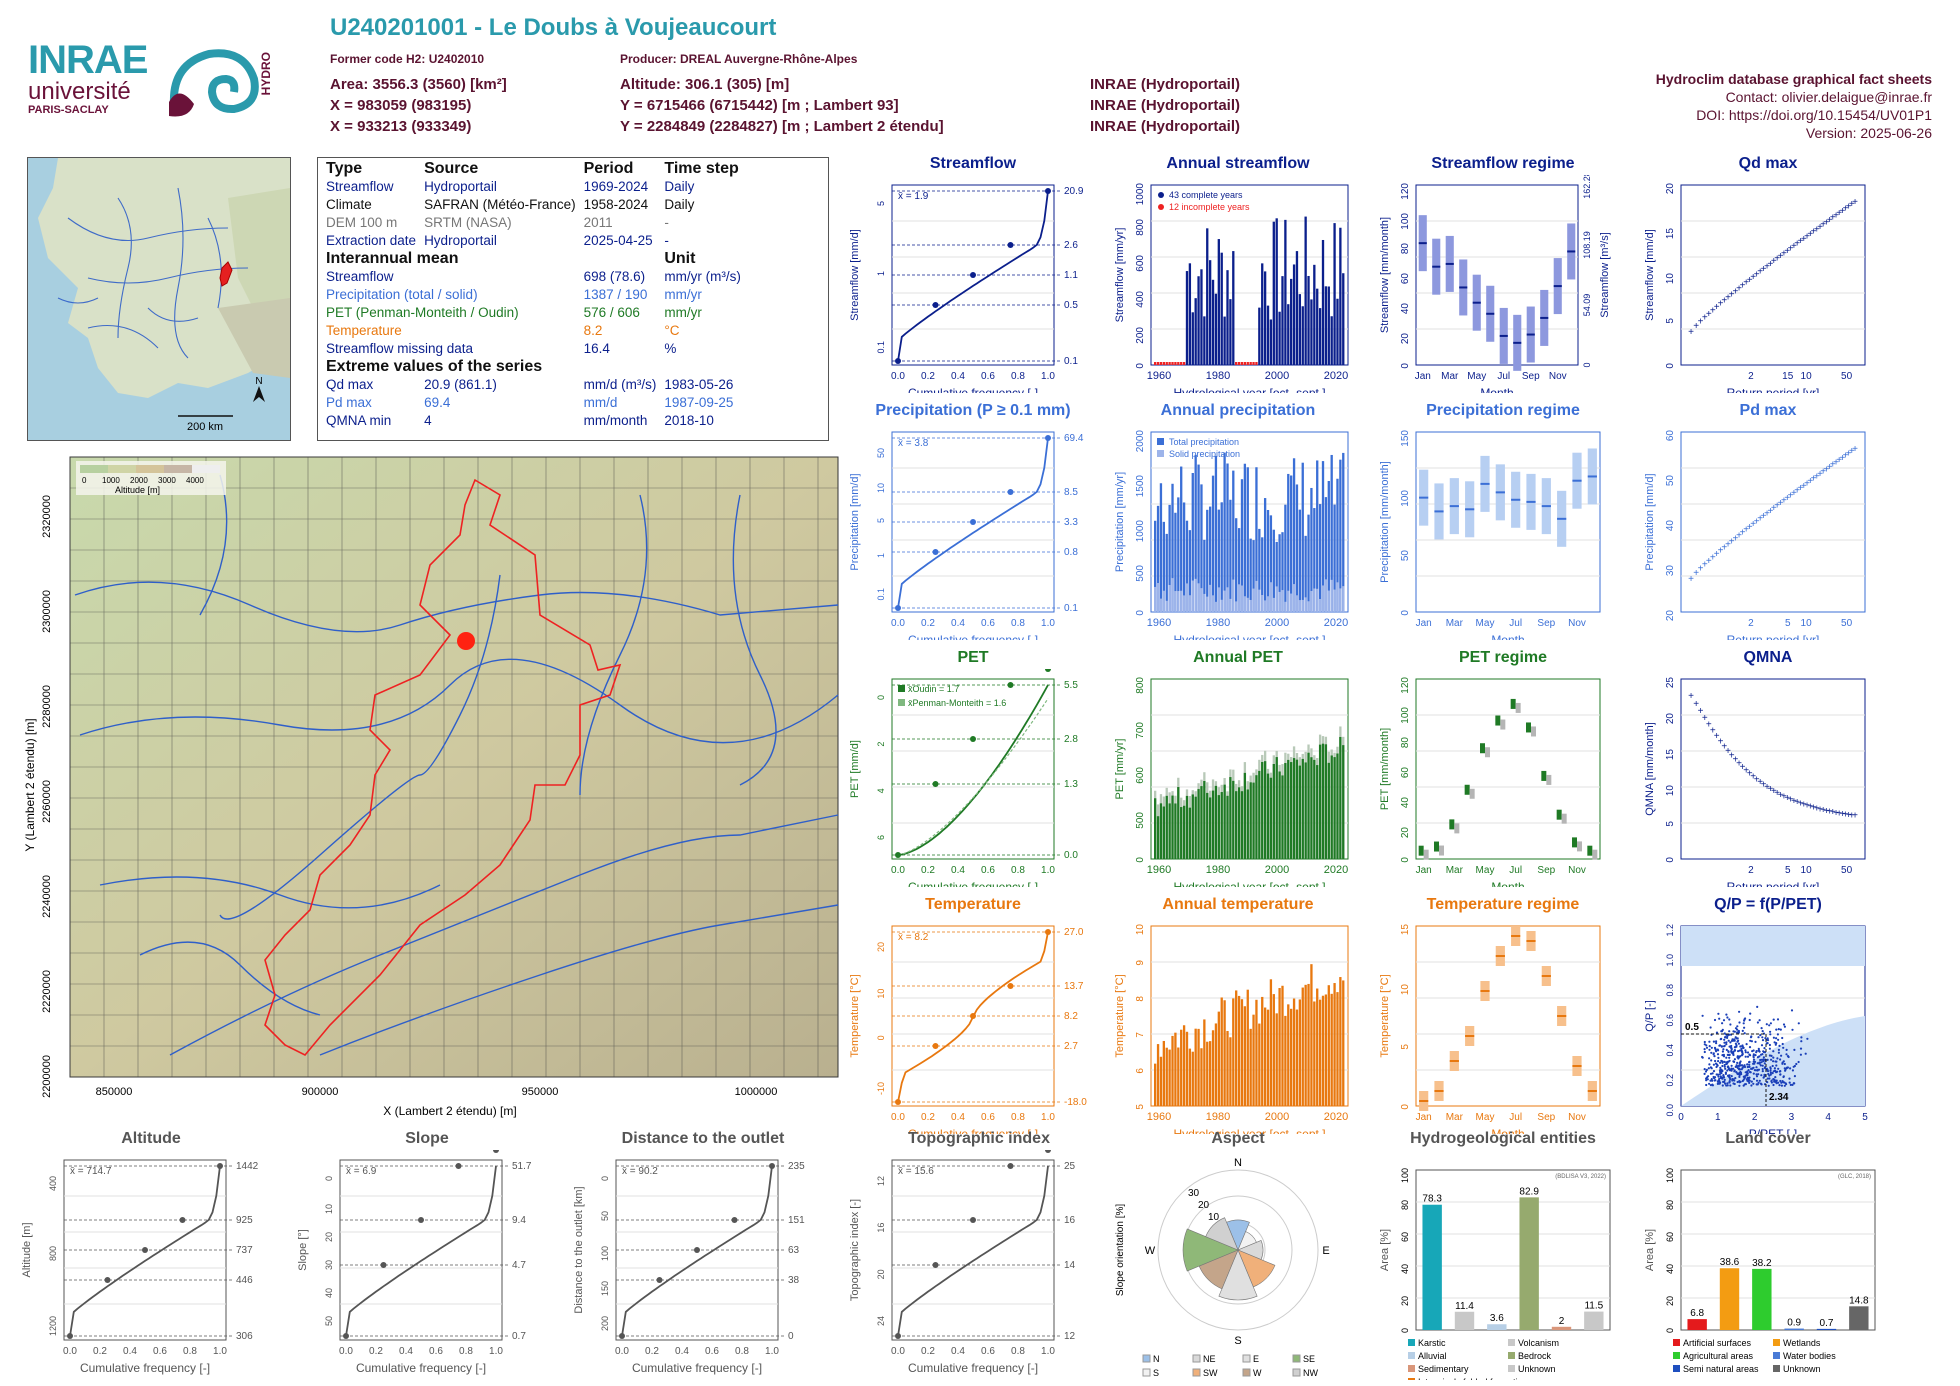 This screenshot has width=1960, height=1386. I want to click on y-tick-label: 2, so click(881, 744).